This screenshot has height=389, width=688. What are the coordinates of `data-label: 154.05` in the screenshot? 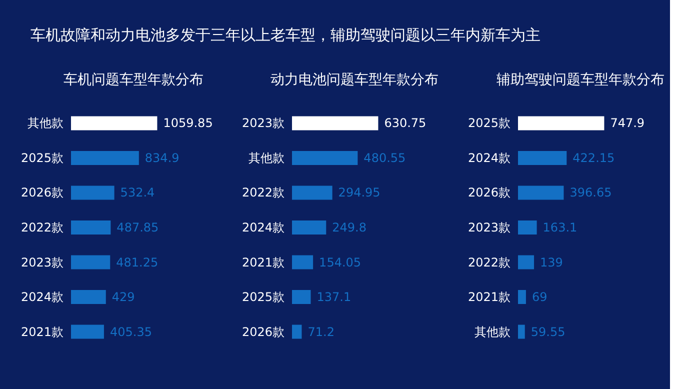 It's located at (340, 262).